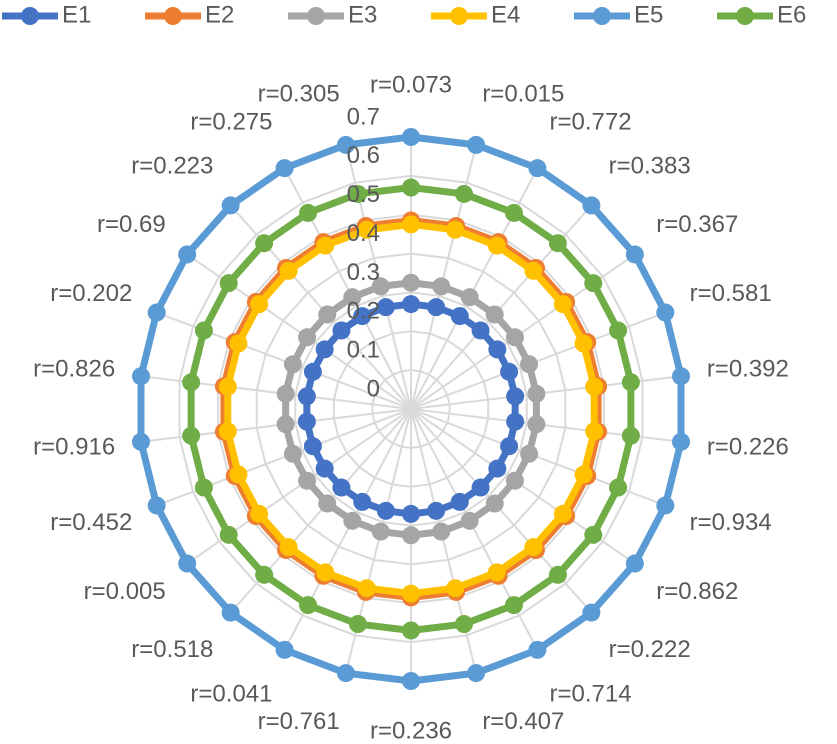 The image size is (837, 744). Describe the element at coordinates (650, 649) in the screenshot. I see `category-label: r=0.222` at that location.